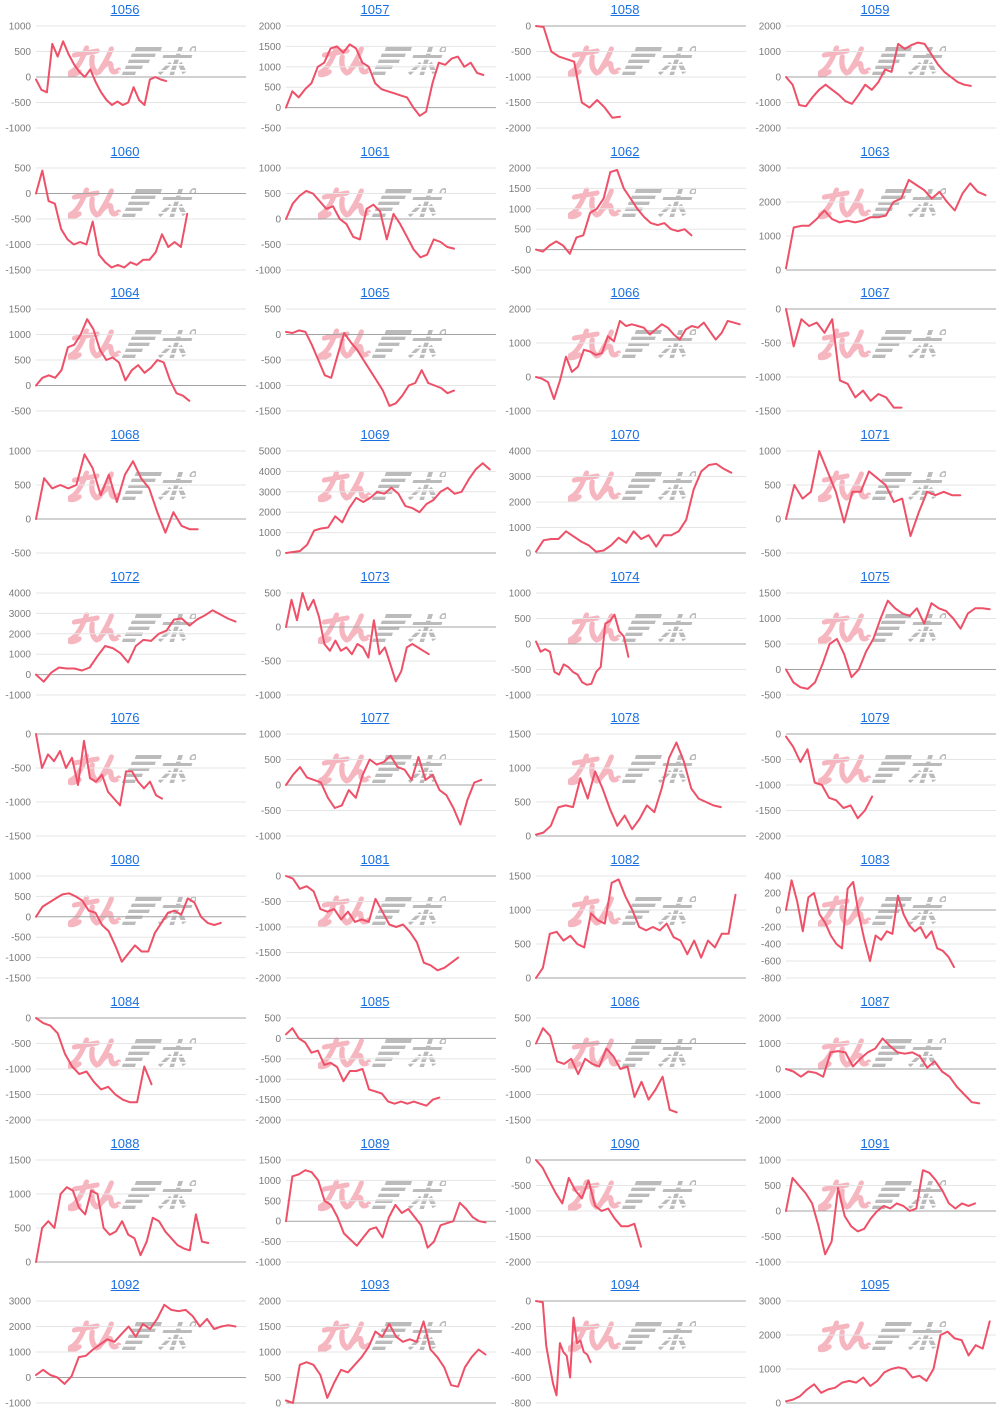 The width and height of the screenshot is (1000, 1417). What do you see at coordinates (521, 1404) in the screenshot?
I see `y-tick-label: -800` at bounding box center [521, 1404].